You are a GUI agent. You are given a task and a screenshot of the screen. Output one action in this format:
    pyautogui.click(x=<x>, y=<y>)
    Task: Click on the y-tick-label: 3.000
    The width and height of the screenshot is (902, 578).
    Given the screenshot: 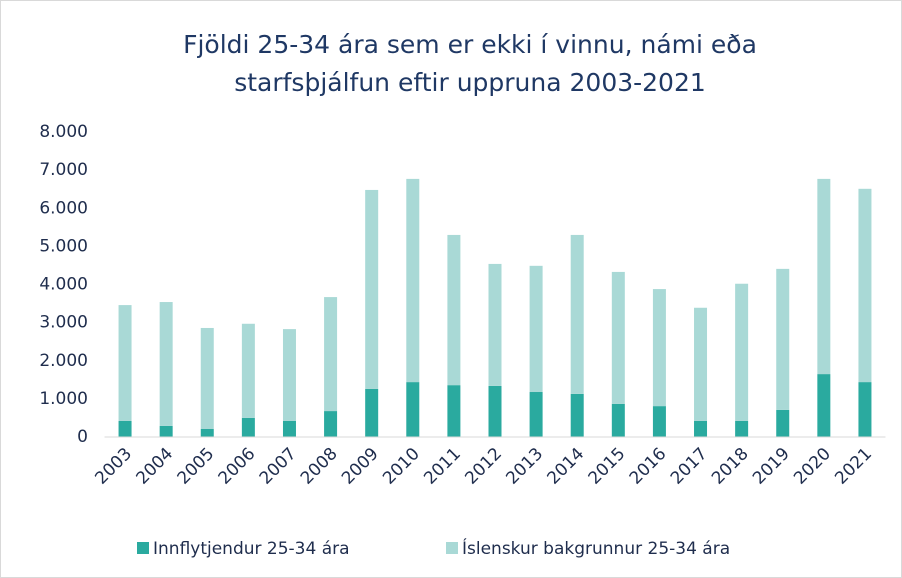 What is the action you would take?
    pyautogui.click(x=63, y=323)
    